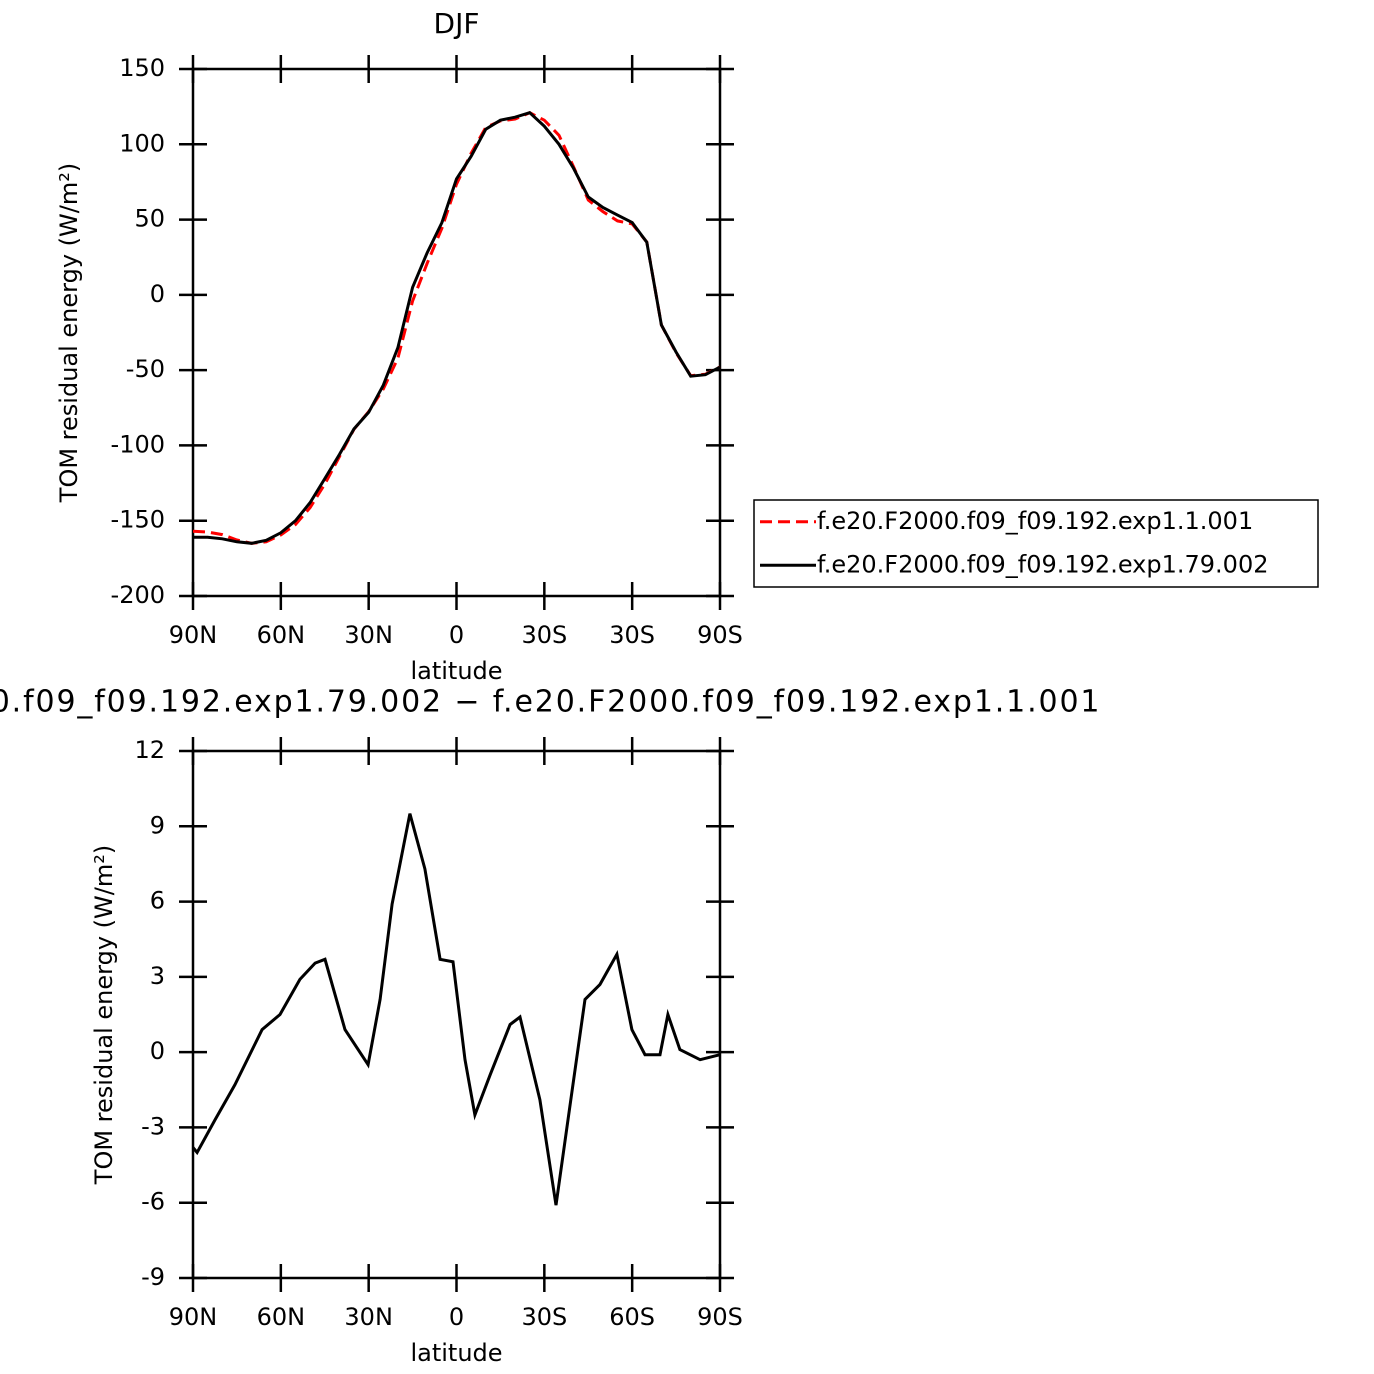 This screenshot has width=1374, height=1374. Describe the element at coordinates (632, 1317) in the screenshot. I see `x-tick-label: 60S` at that location.